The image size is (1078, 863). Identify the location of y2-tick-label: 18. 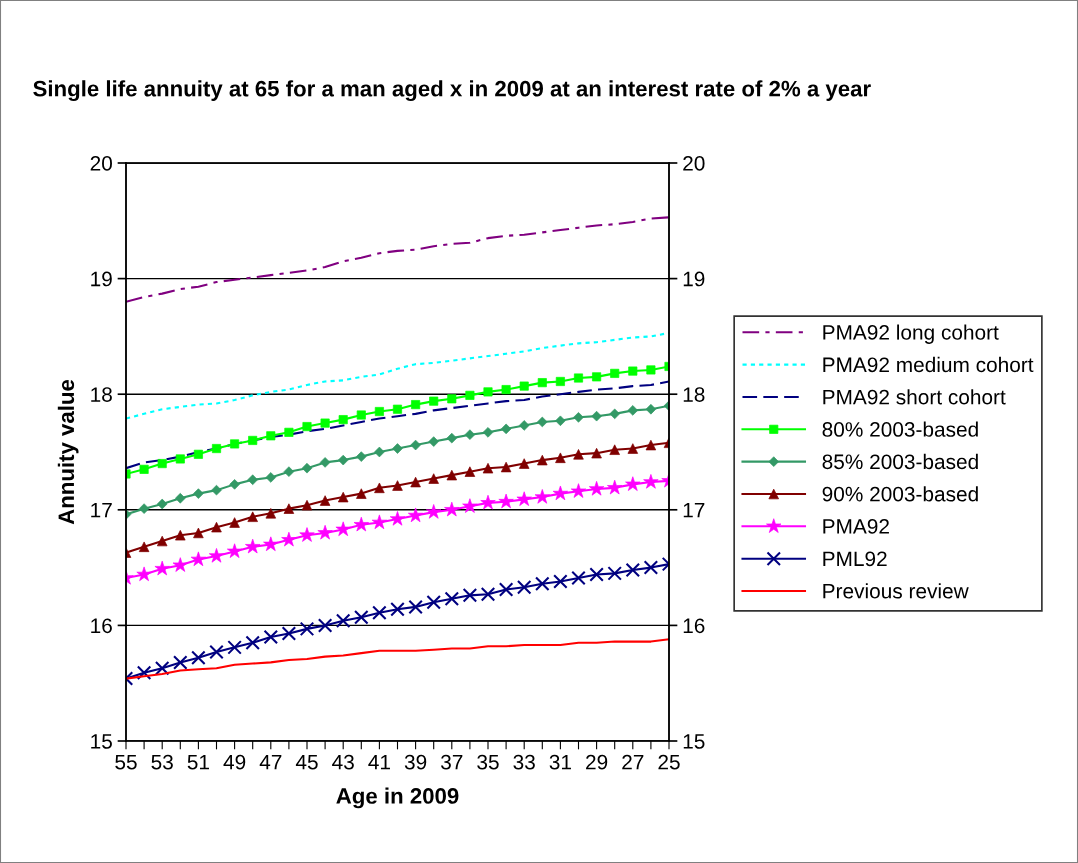
(694, 394).